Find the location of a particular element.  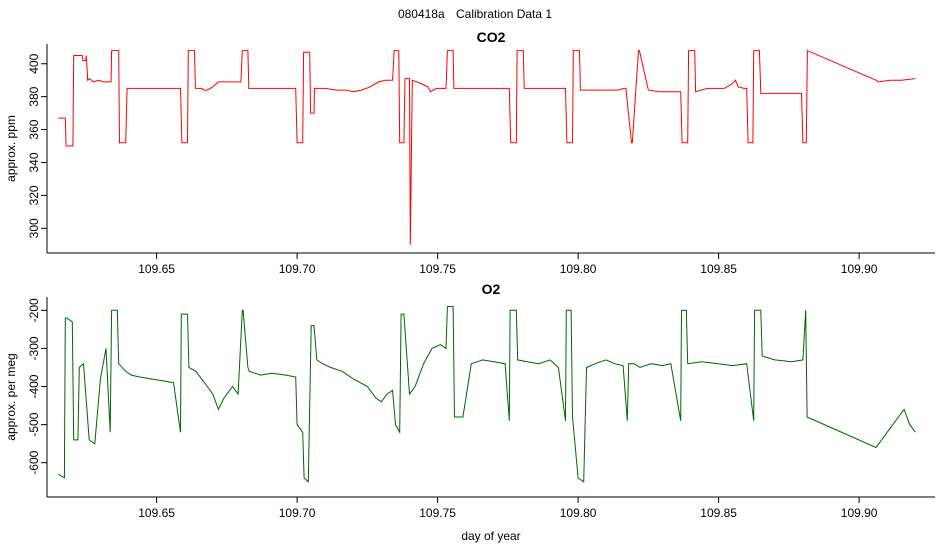

y-axis-label: approx. per meg is located at coordinates (11, 396).